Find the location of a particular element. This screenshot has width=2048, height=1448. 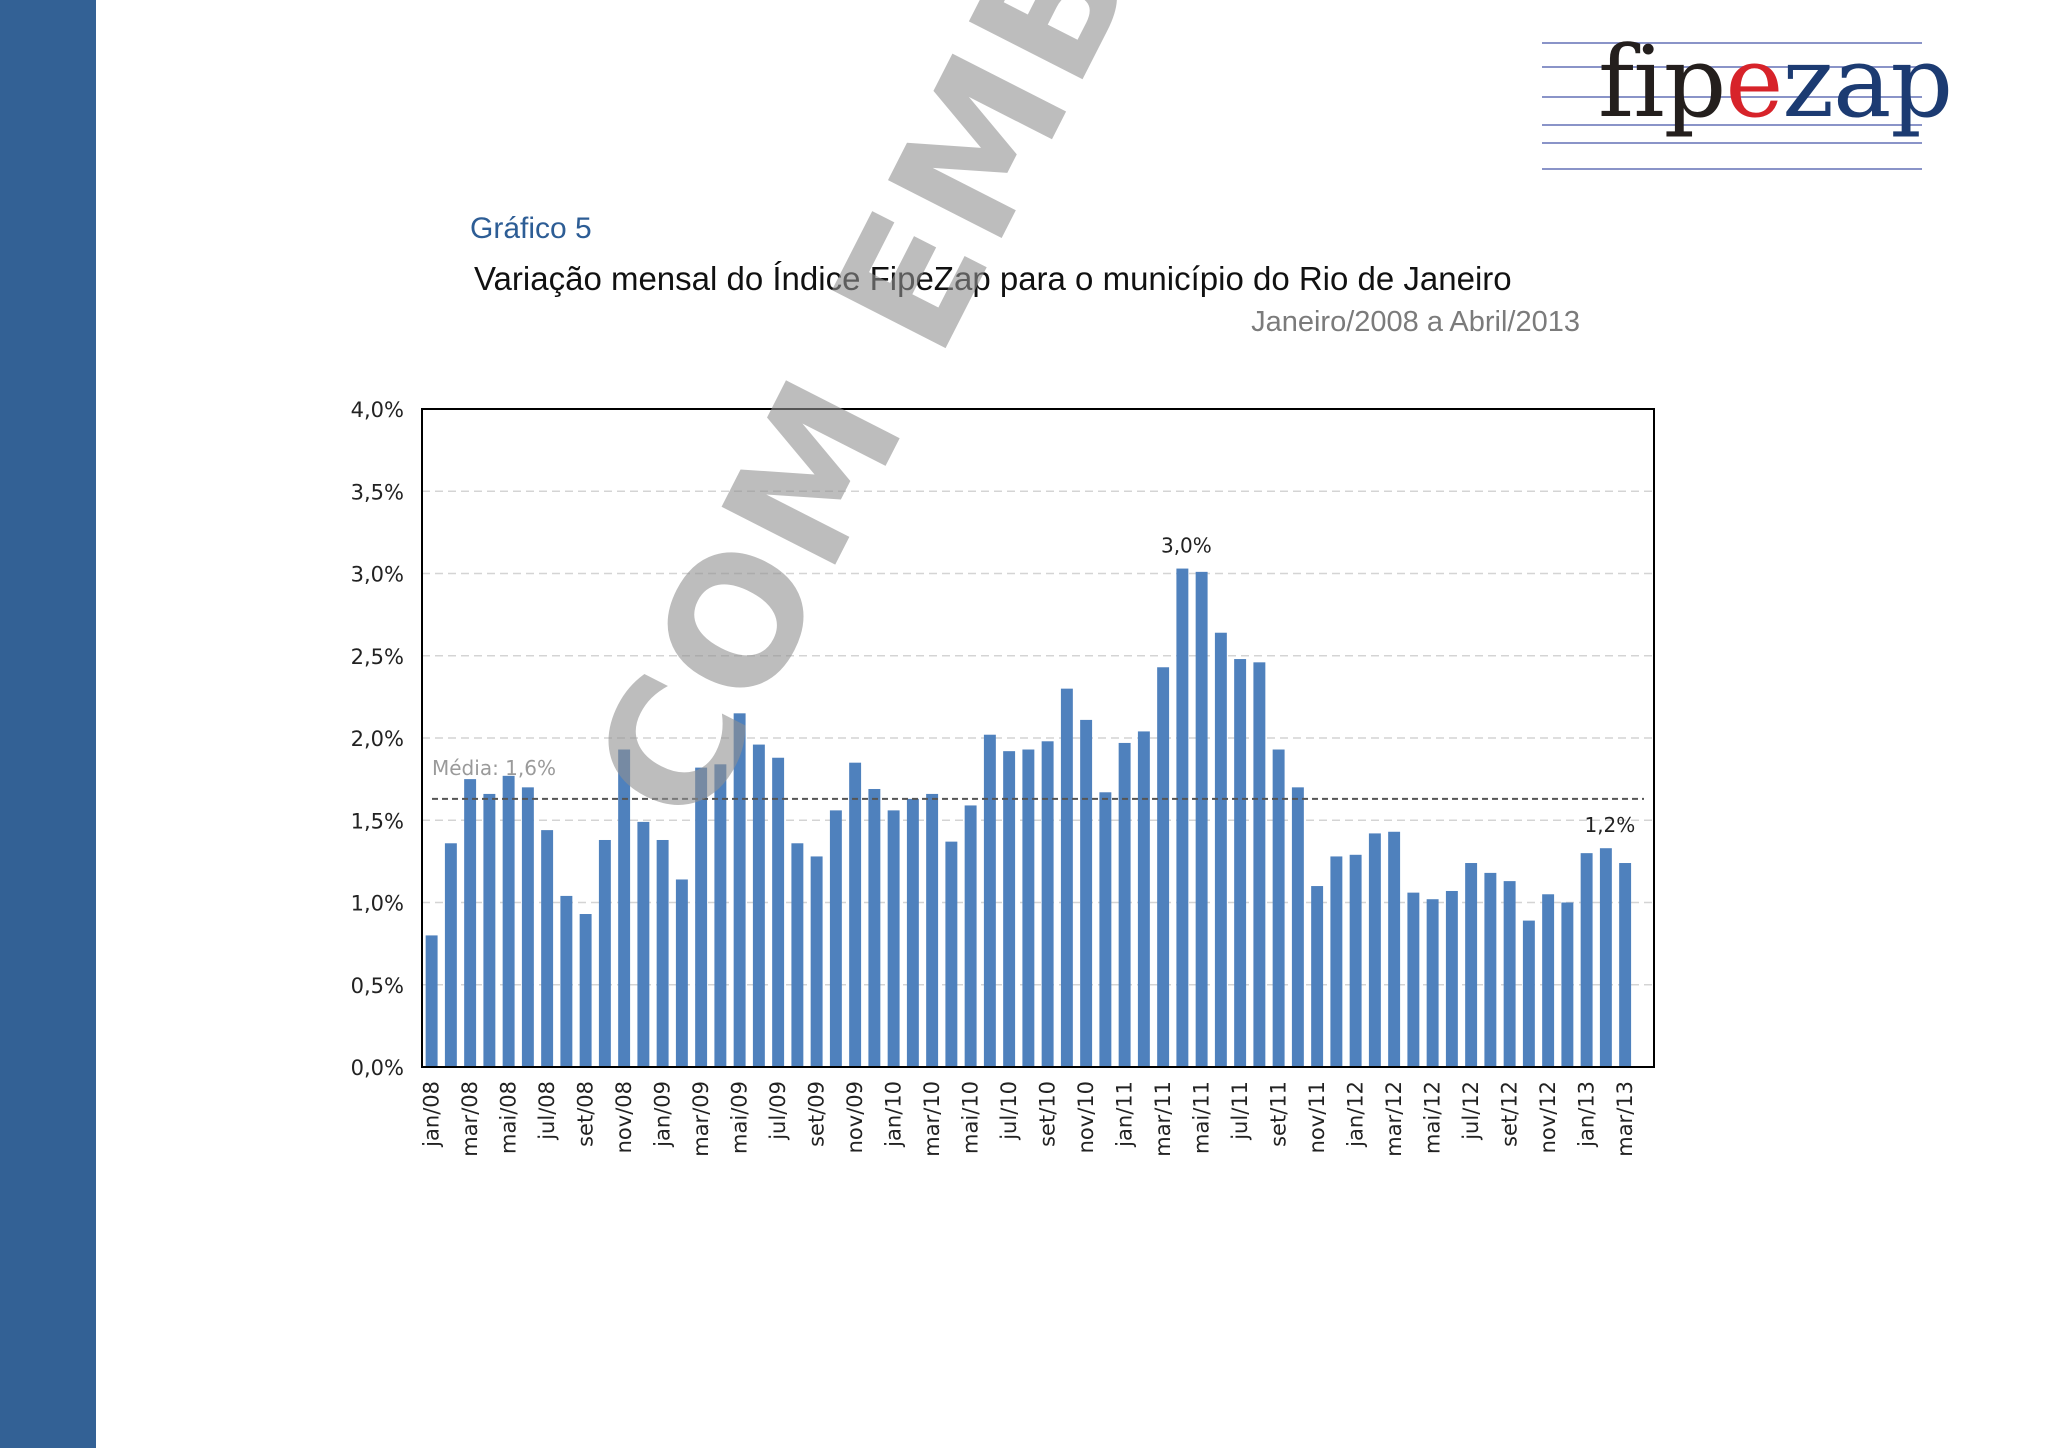

x-tick-label: set/10 is located at coordinates (1048, 1114).